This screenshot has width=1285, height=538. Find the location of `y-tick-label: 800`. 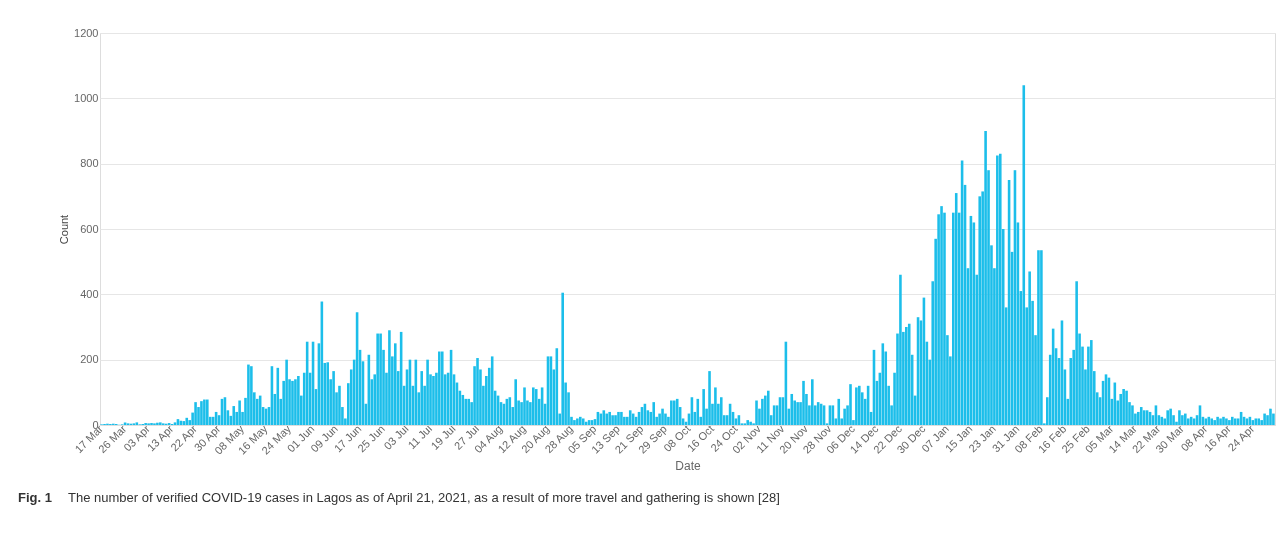

y-tick-label: 800 is located at coordinates (89, 163).